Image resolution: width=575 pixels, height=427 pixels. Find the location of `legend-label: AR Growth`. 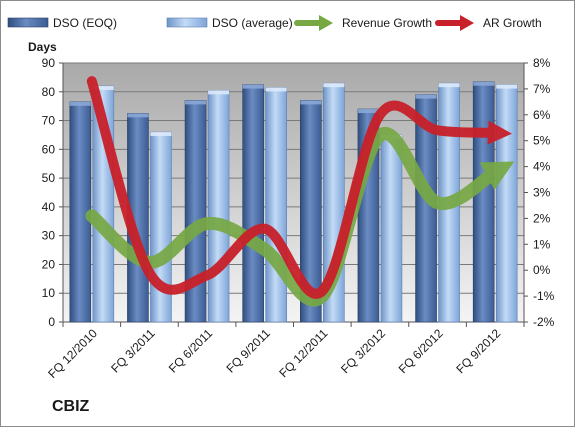

legend-label: AR Growth is located at coordinates (512, 23).